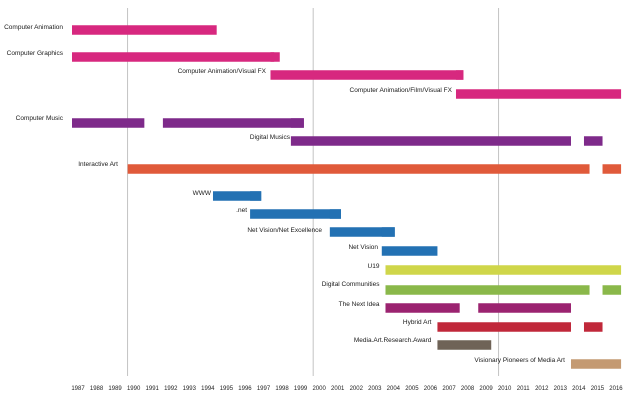 The height and width of the screenshot is (400, 630). Describe the element at coordinates (357, 389) in the screenshot. I see `x-tick-label: 2002` at that location.